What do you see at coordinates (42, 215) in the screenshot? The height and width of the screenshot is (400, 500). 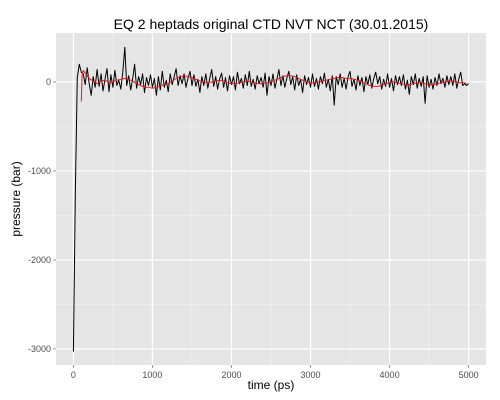 I see `y-axis: -3000 -2000 -1000 0` at bounding box center [42, 215].